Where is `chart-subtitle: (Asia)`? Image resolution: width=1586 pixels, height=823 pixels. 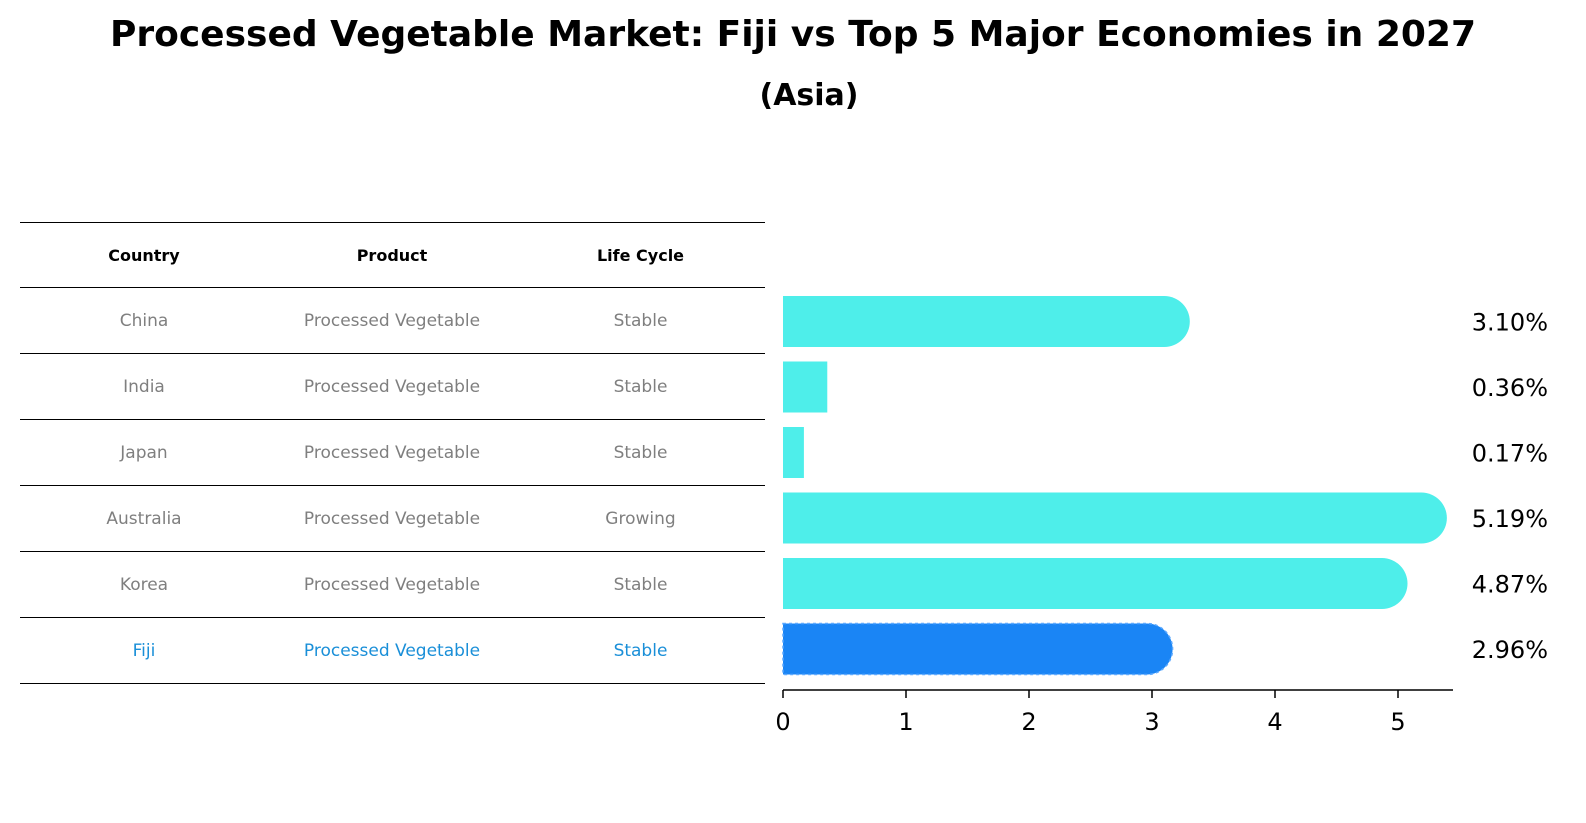 chart-subtitle: (Asia) is located at coordinates (809, 95).